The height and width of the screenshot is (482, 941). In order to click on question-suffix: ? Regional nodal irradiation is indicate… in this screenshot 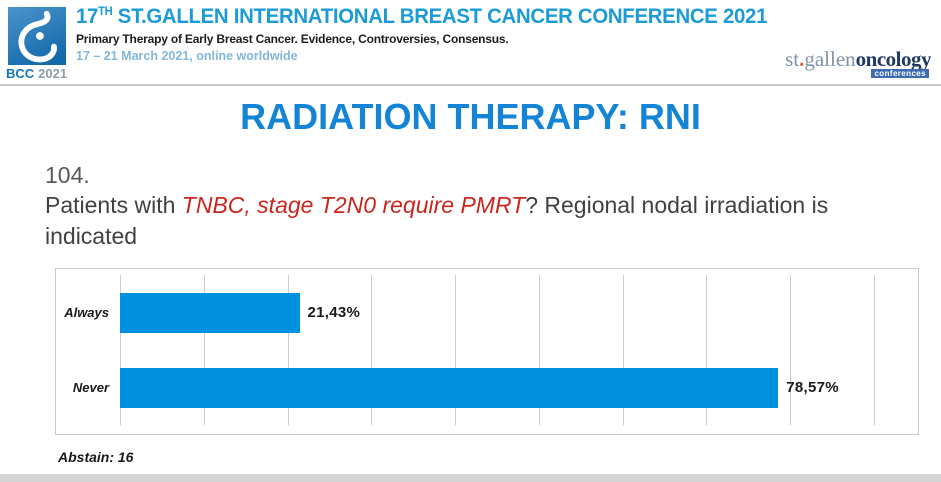, I will do `click(437, 220)`.